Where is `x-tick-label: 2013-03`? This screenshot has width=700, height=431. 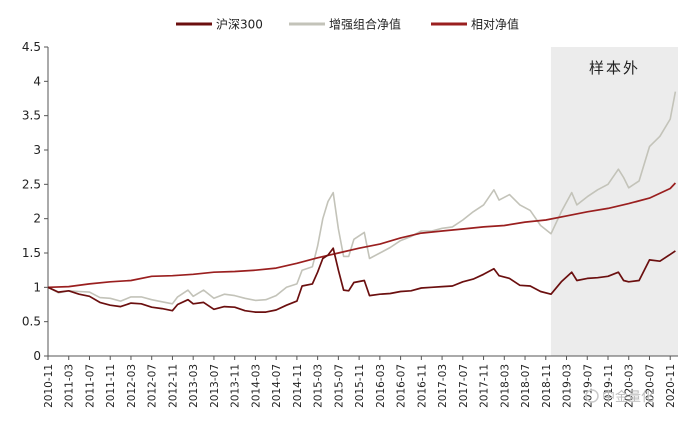
x-tick-label: 2013-03 is located at coordinates (194, 386).